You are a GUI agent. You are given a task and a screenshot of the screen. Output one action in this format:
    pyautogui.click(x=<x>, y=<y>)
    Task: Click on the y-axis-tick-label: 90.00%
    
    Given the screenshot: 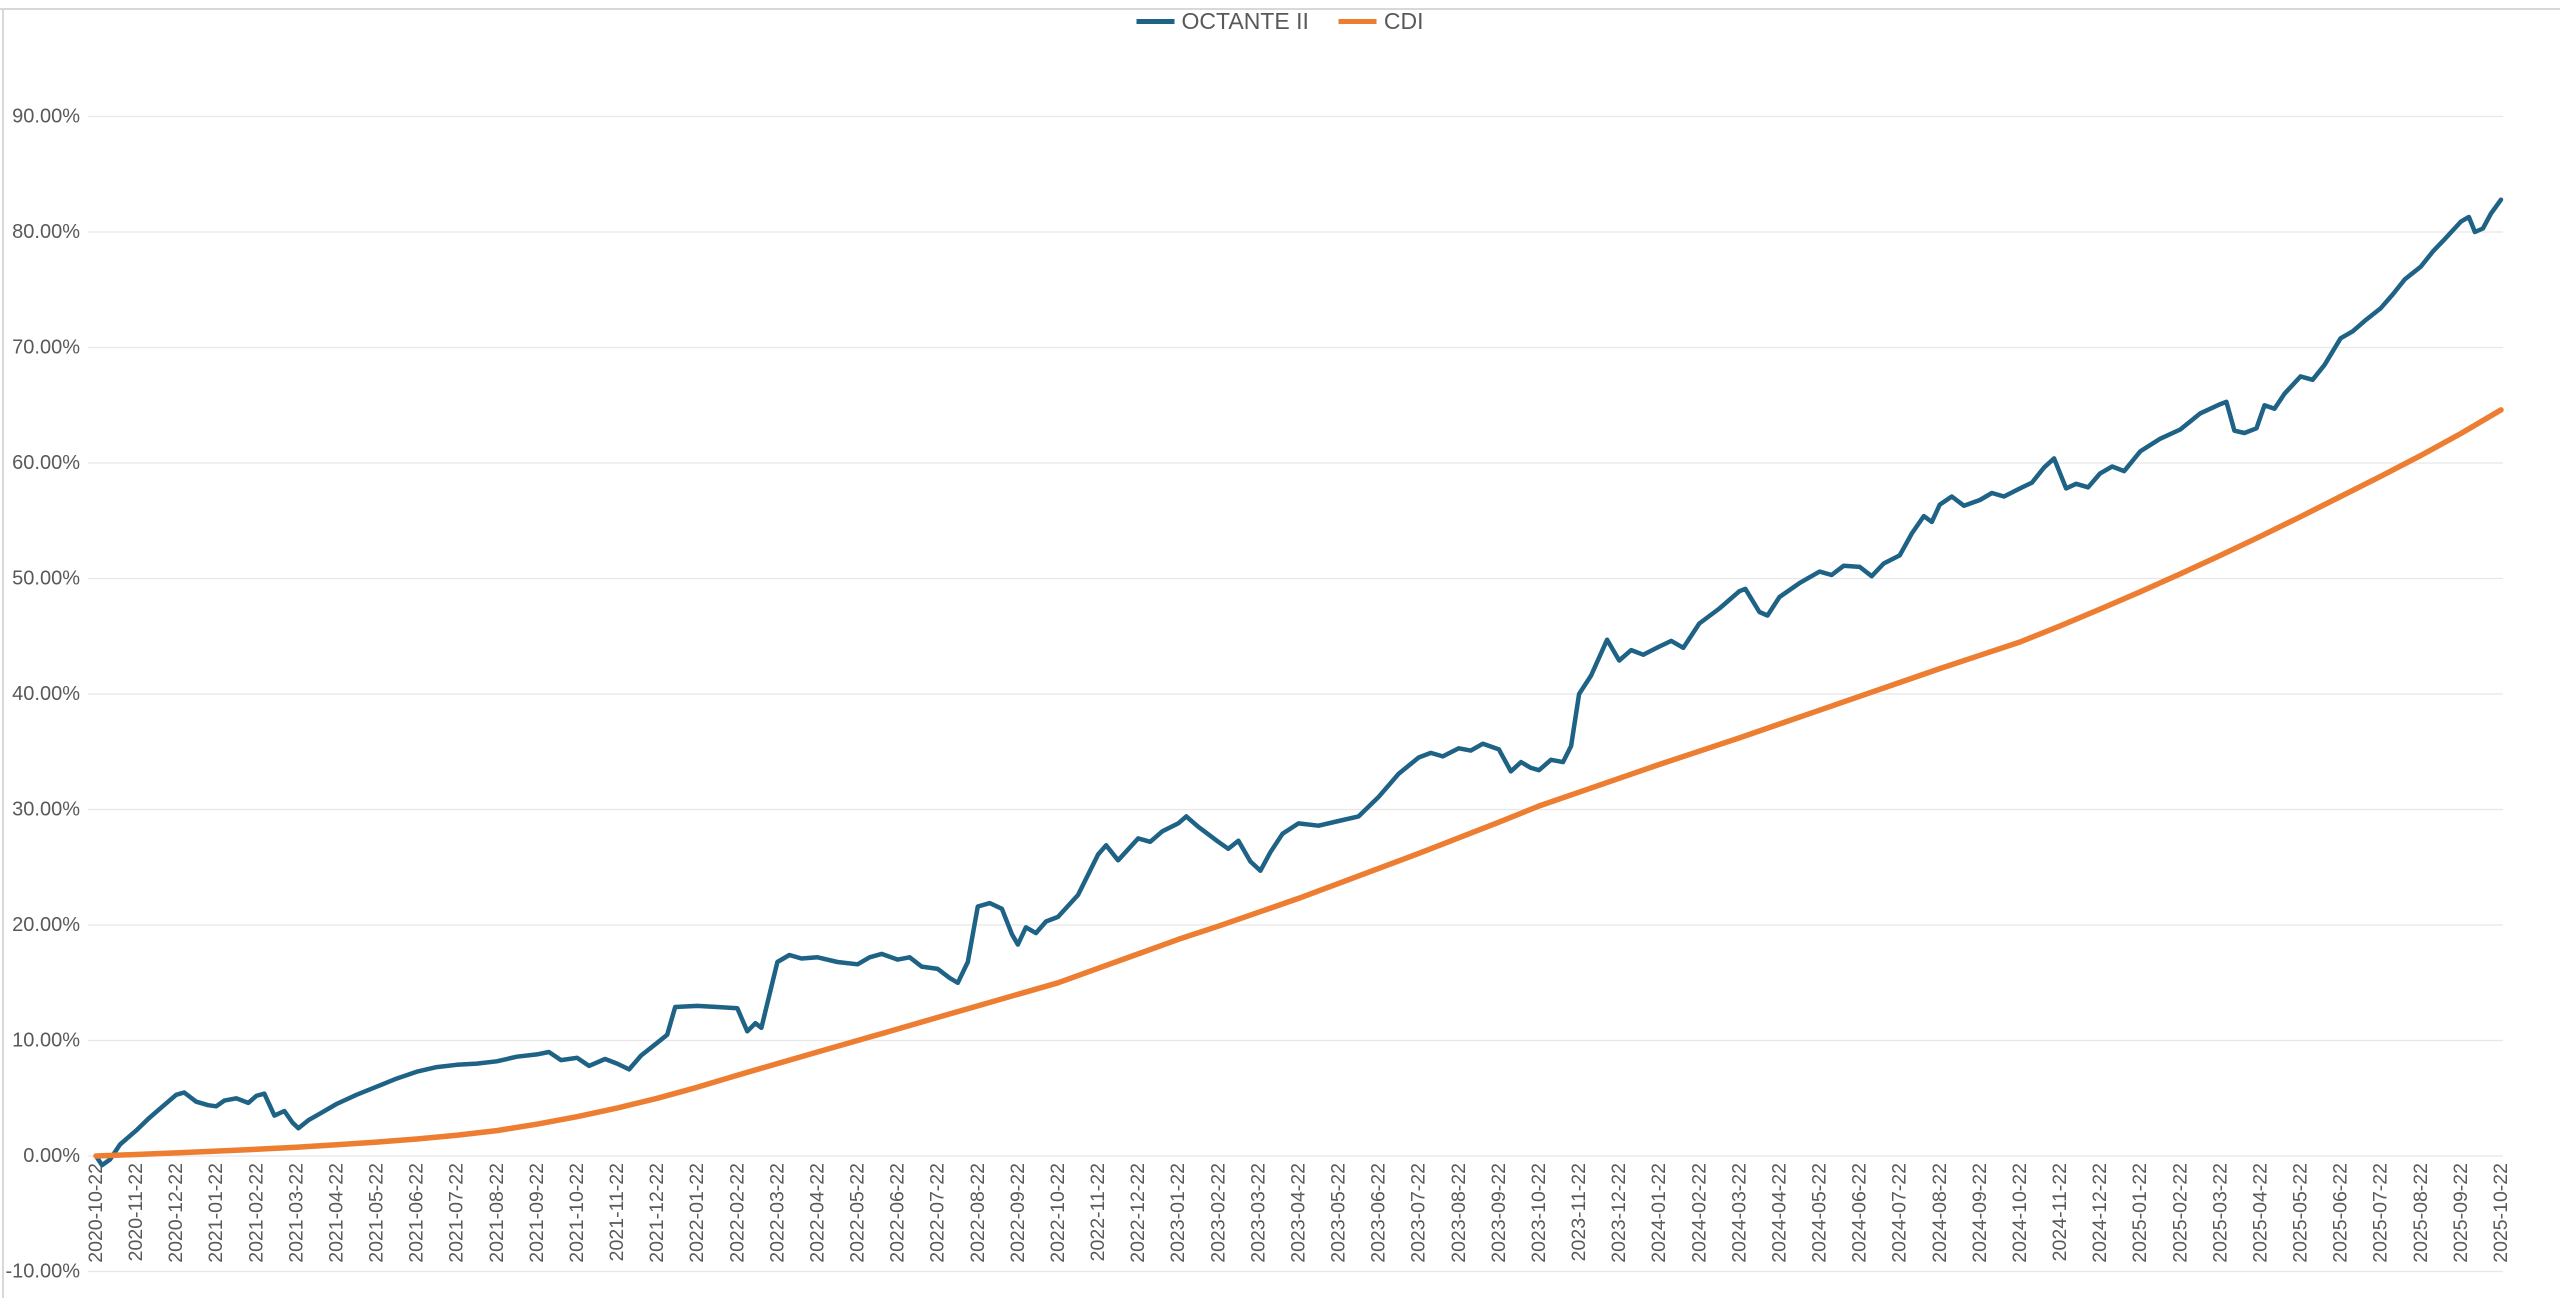 What is the action you would take?
    pyautogui.click(x=46, y=117)
    